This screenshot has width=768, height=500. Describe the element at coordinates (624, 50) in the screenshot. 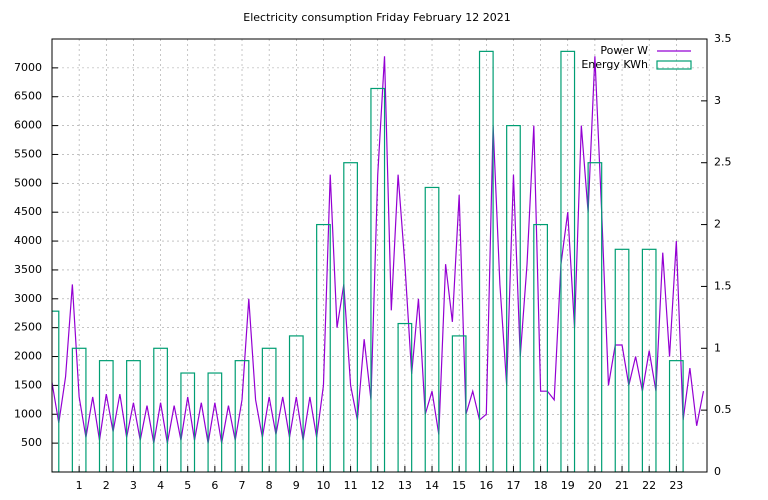

I see `legend-label: Power W` at that location.